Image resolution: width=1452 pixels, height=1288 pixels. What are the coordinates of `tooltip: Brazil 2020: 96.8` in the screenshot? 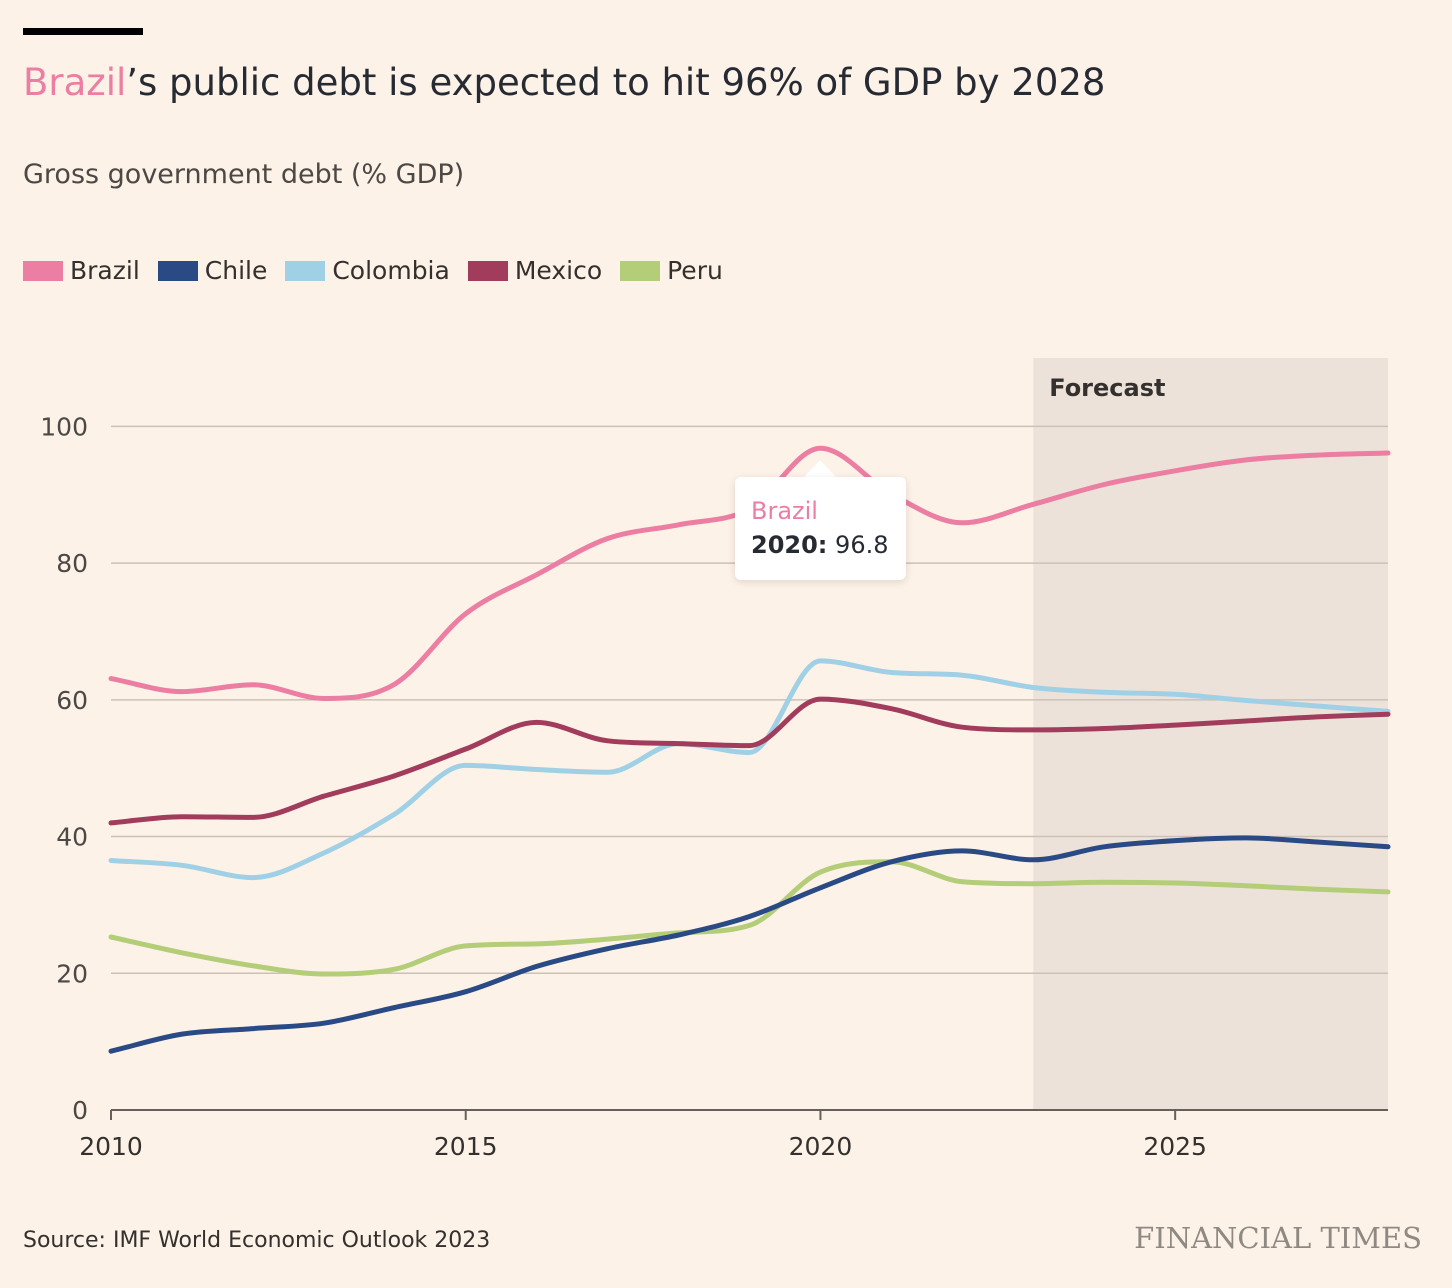 It's located at (820, 528).